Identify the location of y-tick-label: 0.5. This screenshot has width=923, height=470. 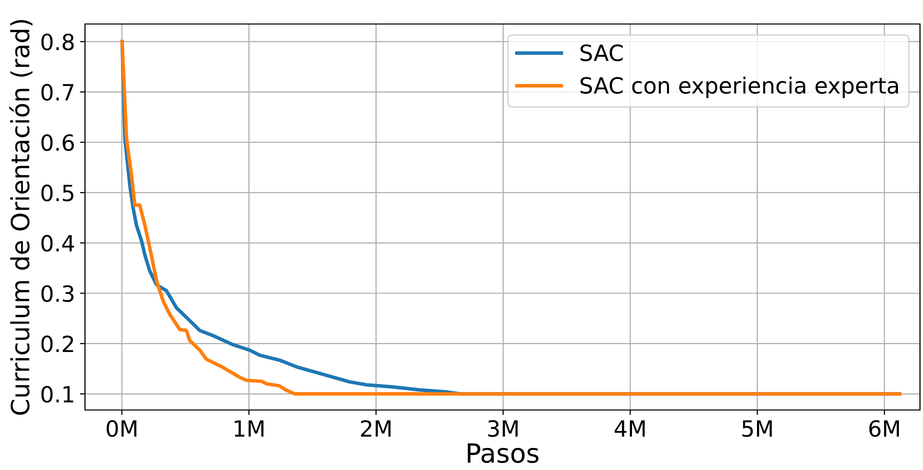
(57, 193).